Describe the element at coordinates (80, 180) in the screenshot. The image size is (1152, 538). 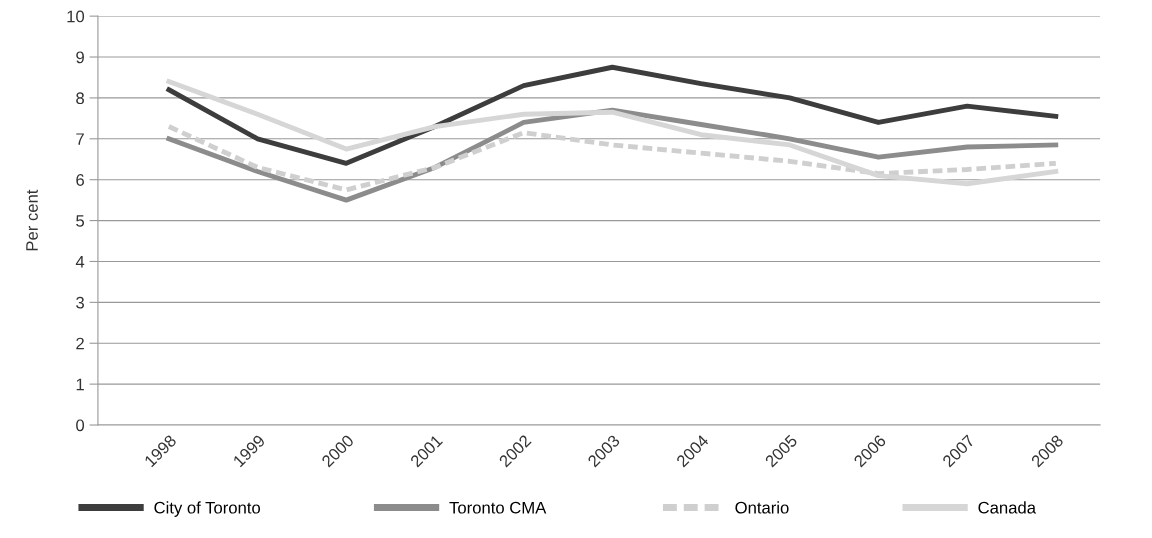
I see `y-tick-label: 6` at that location.